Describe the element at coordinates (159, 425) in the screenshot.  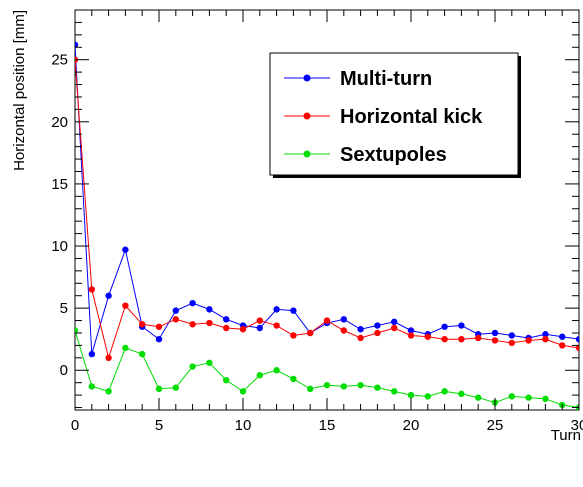
I see `x-tick-label: 5` at that location.